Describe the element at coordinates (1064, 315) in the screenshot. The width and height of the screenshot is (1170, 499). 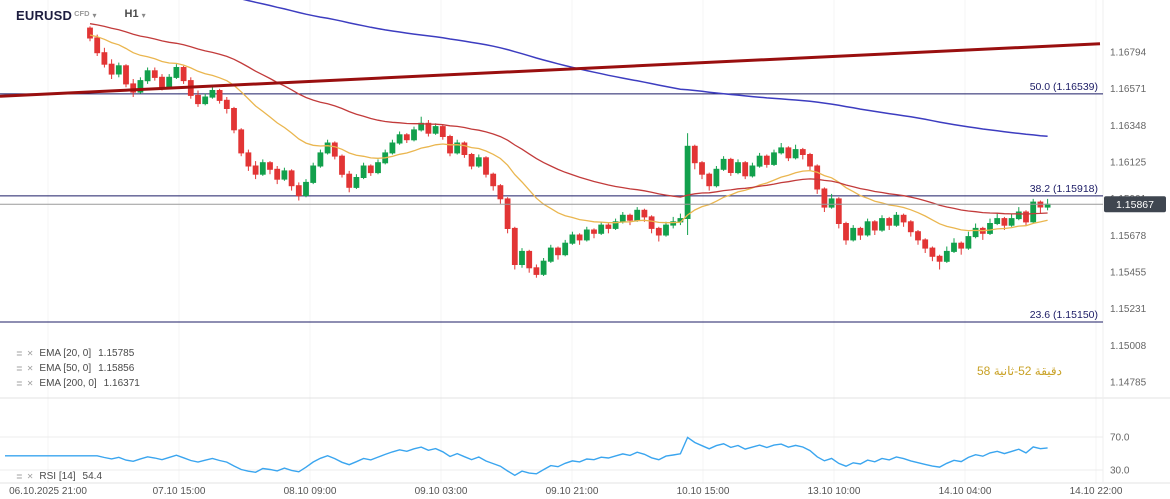
I see `fib-level-label: 23.6 (1.15150)` at that location.